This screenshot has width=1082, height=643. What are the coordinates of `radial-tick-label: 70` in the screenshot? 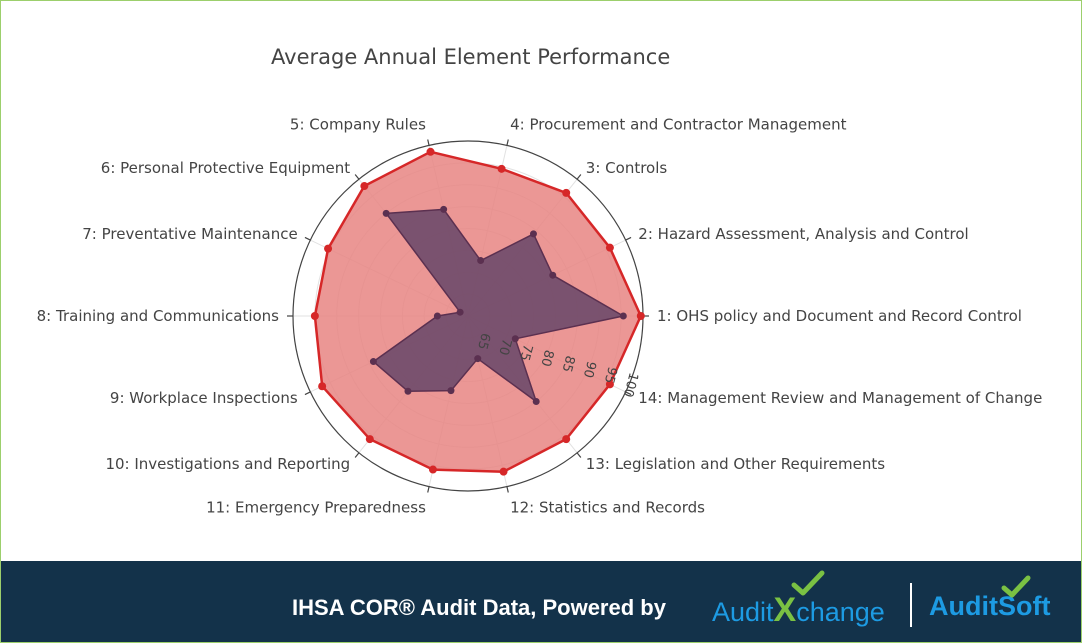 It's located at (504, 347).